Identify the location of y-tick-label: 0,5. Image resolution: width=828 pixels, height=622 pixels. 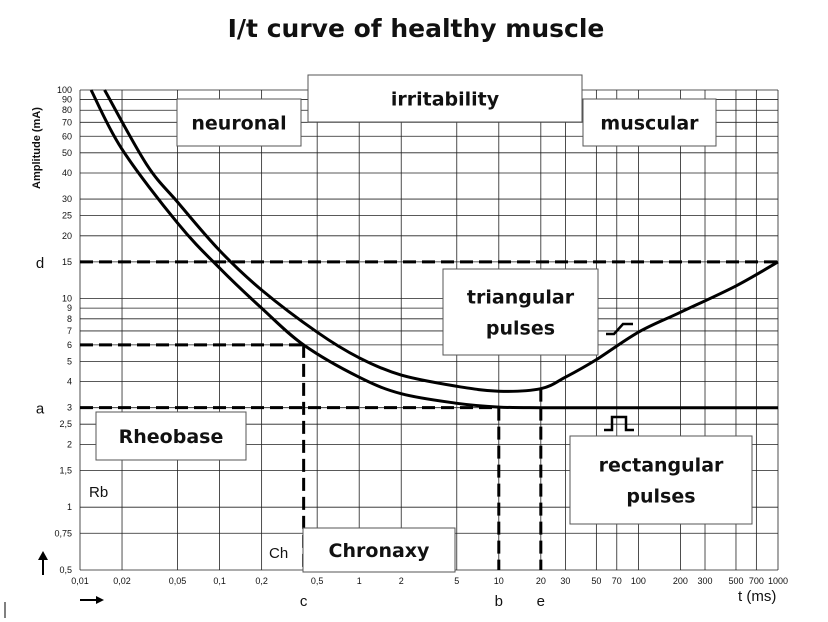
(65, 570).